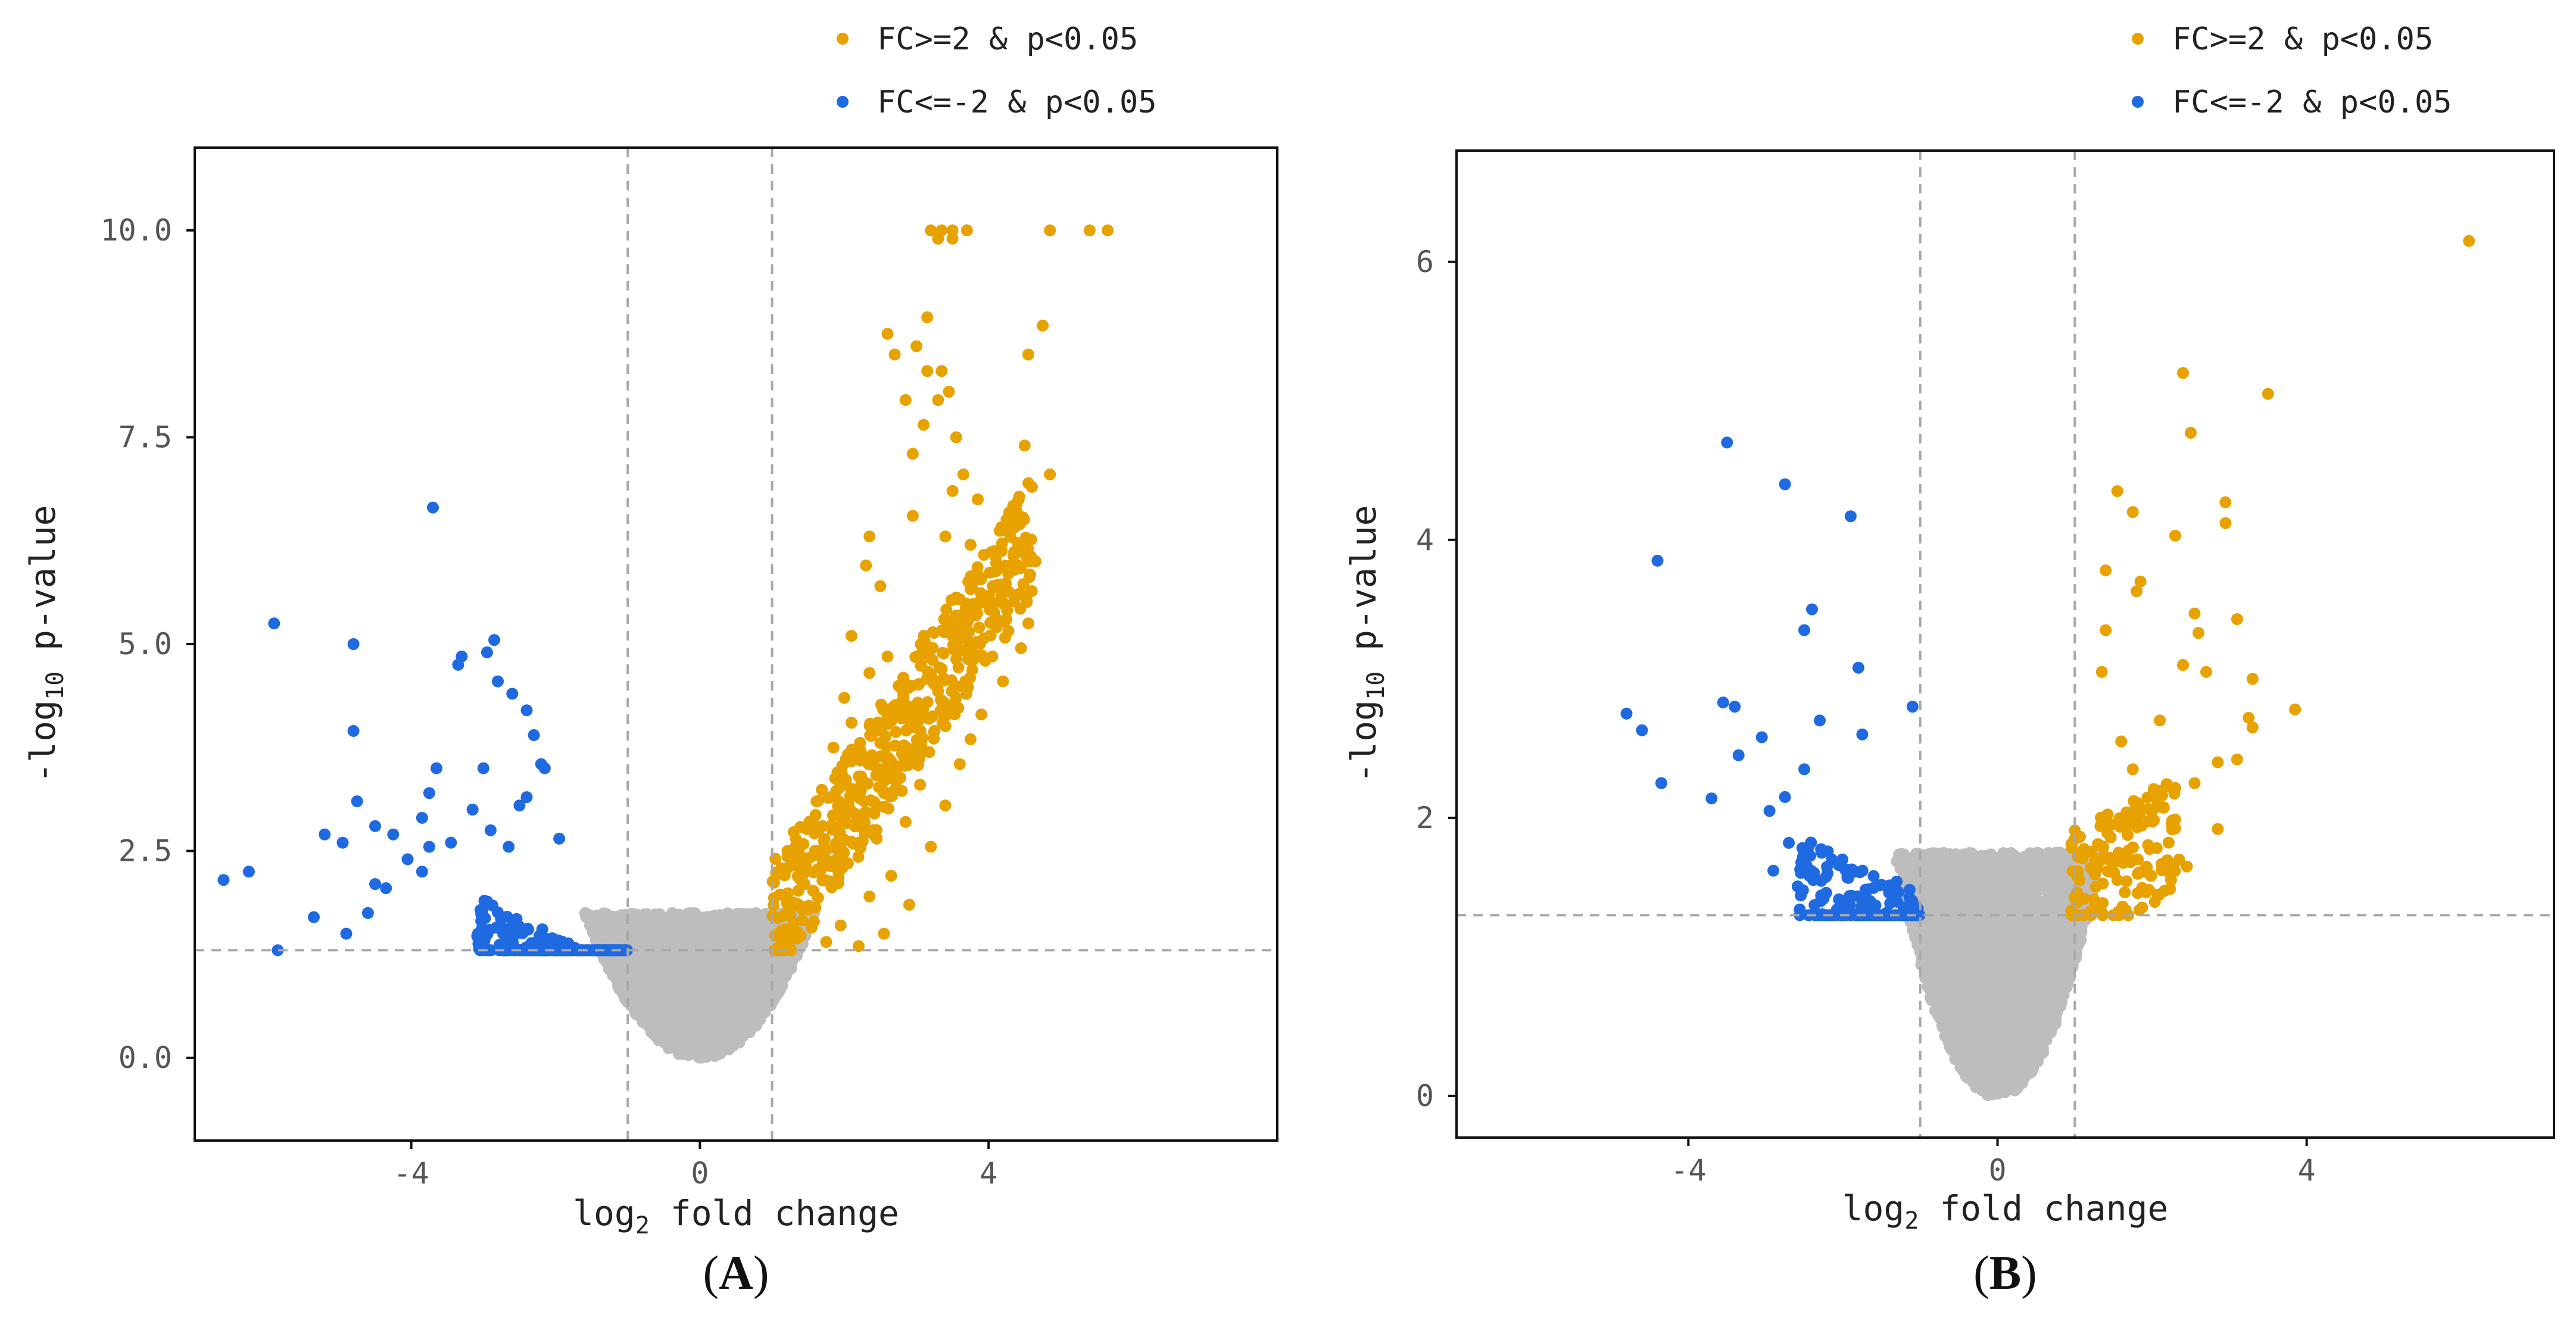  I want to click on y-tick-label: 7.5, so click(145, 438).